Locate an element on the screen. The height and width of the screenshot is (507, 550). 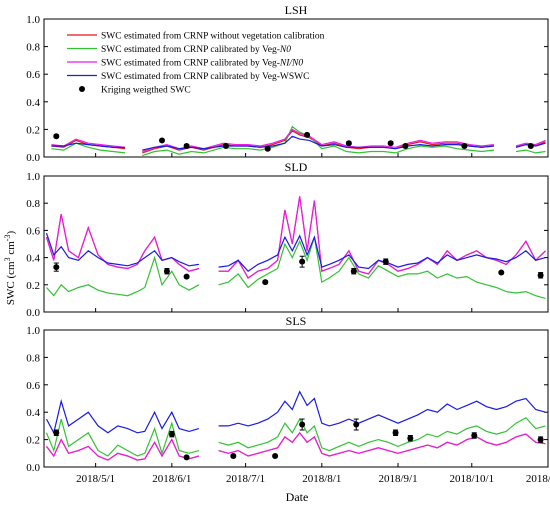
x-tick-label: 2018/8/1 is located at coordinates (321, 479).